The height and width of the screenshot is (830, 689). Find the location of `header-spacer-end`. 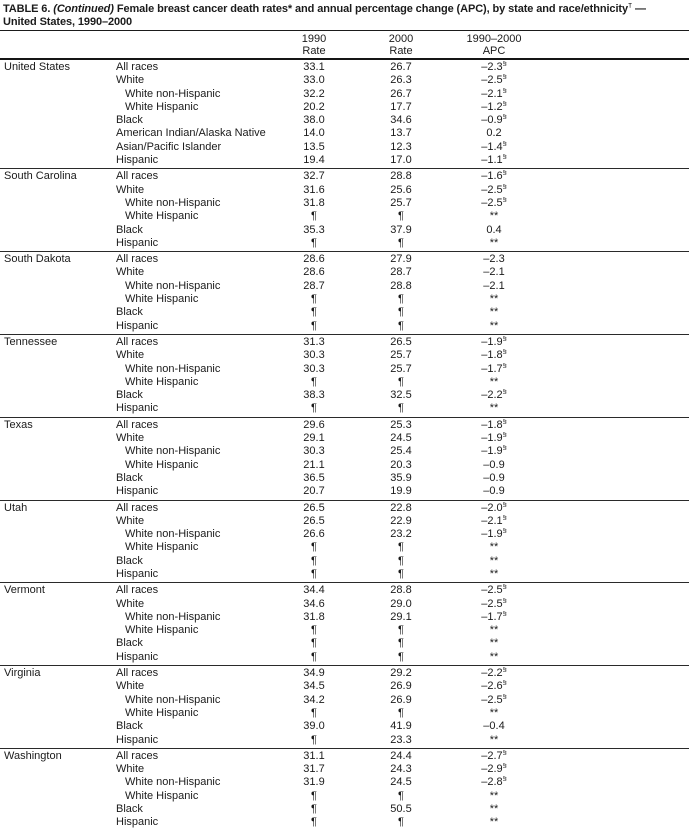

header-spacer-end is located at coordinates (616, 45).